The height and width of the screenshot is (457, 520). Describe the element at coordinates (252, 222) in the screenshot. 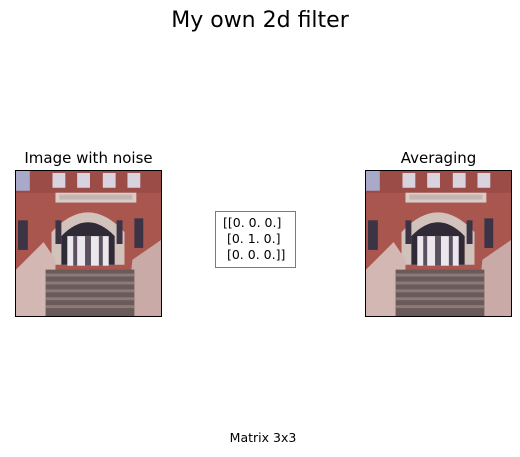

I see `matrix-row-1: [[0. 0. 0.]` at that location.